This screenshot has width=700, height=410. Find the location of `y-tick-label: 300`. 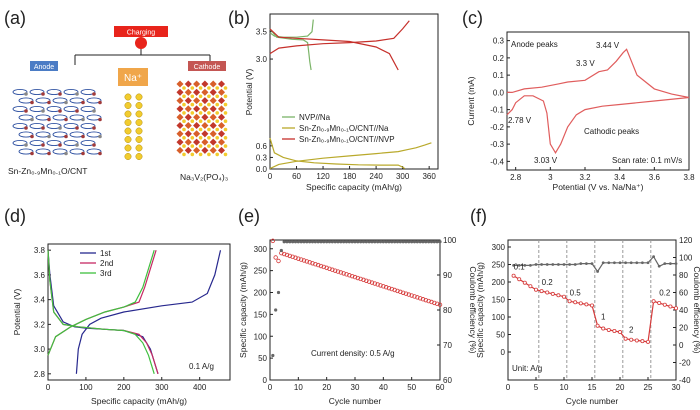

y-tick-label: 300 is located at coordinates (261, 249).